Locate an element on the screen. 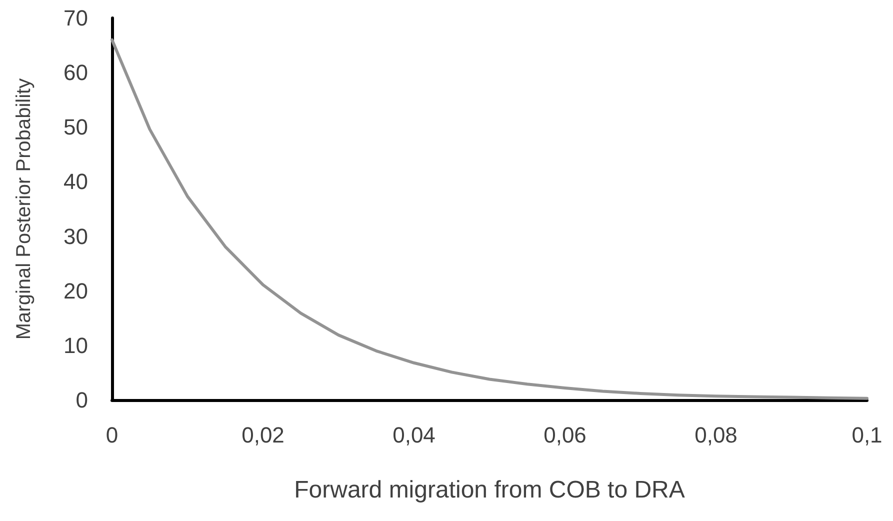 This screenshot has height=521, width=893. x-tick-label: 0,06 is located at coordinates (565, 435).